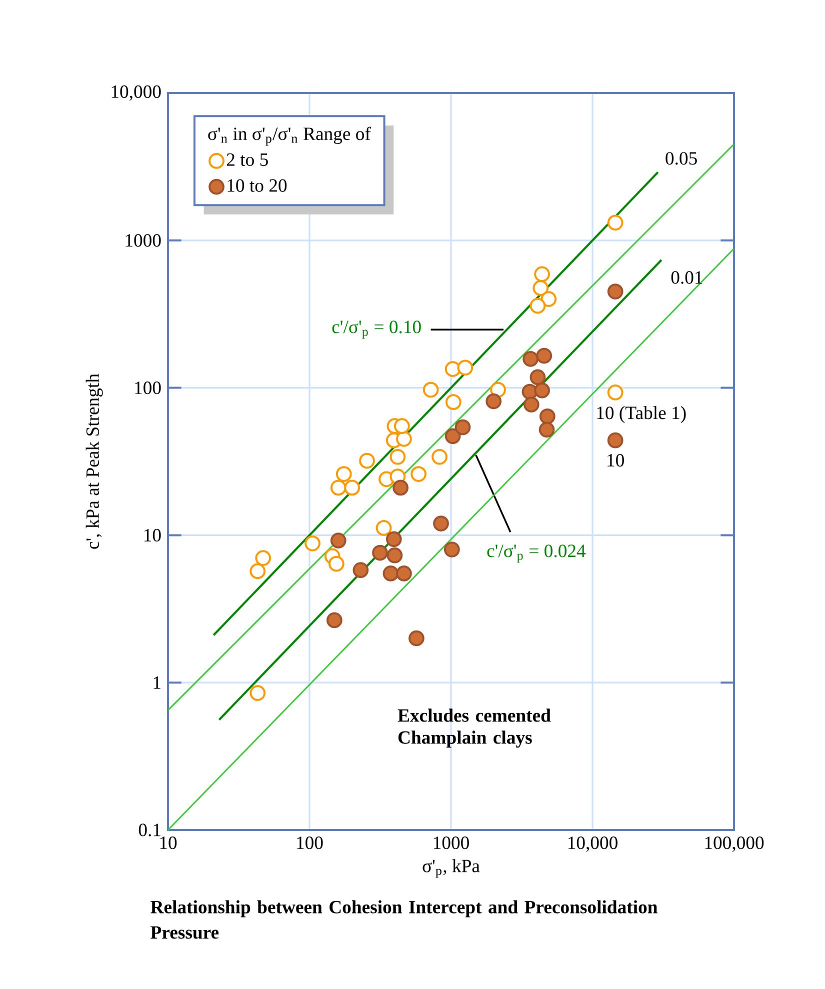 The height and width of the screenshot is (989, 825). What do you see at coordinates (143, 240) in the screenshot?
I see `y-tick-label: 1000` at bounding box center [143, 240].